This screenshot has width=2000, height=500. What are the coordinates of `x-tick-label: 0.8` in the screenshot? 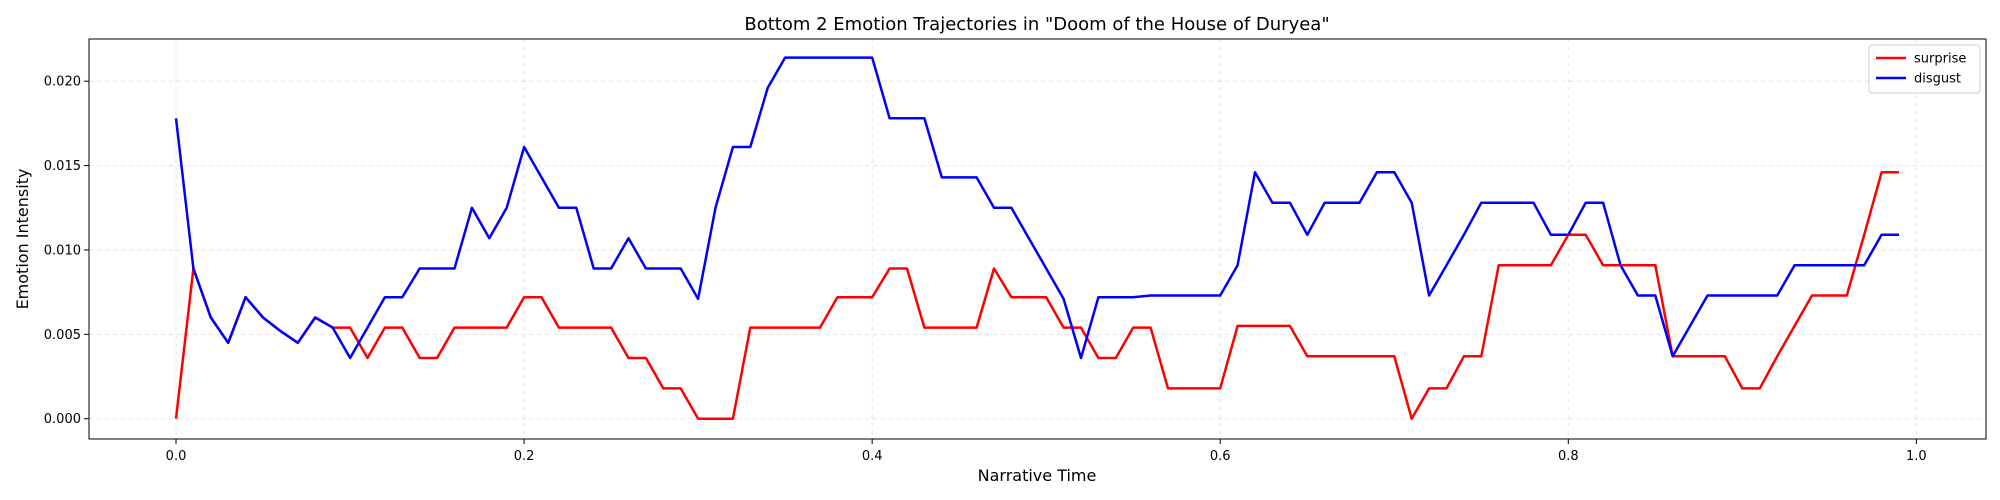 It's located at (1568, 456).